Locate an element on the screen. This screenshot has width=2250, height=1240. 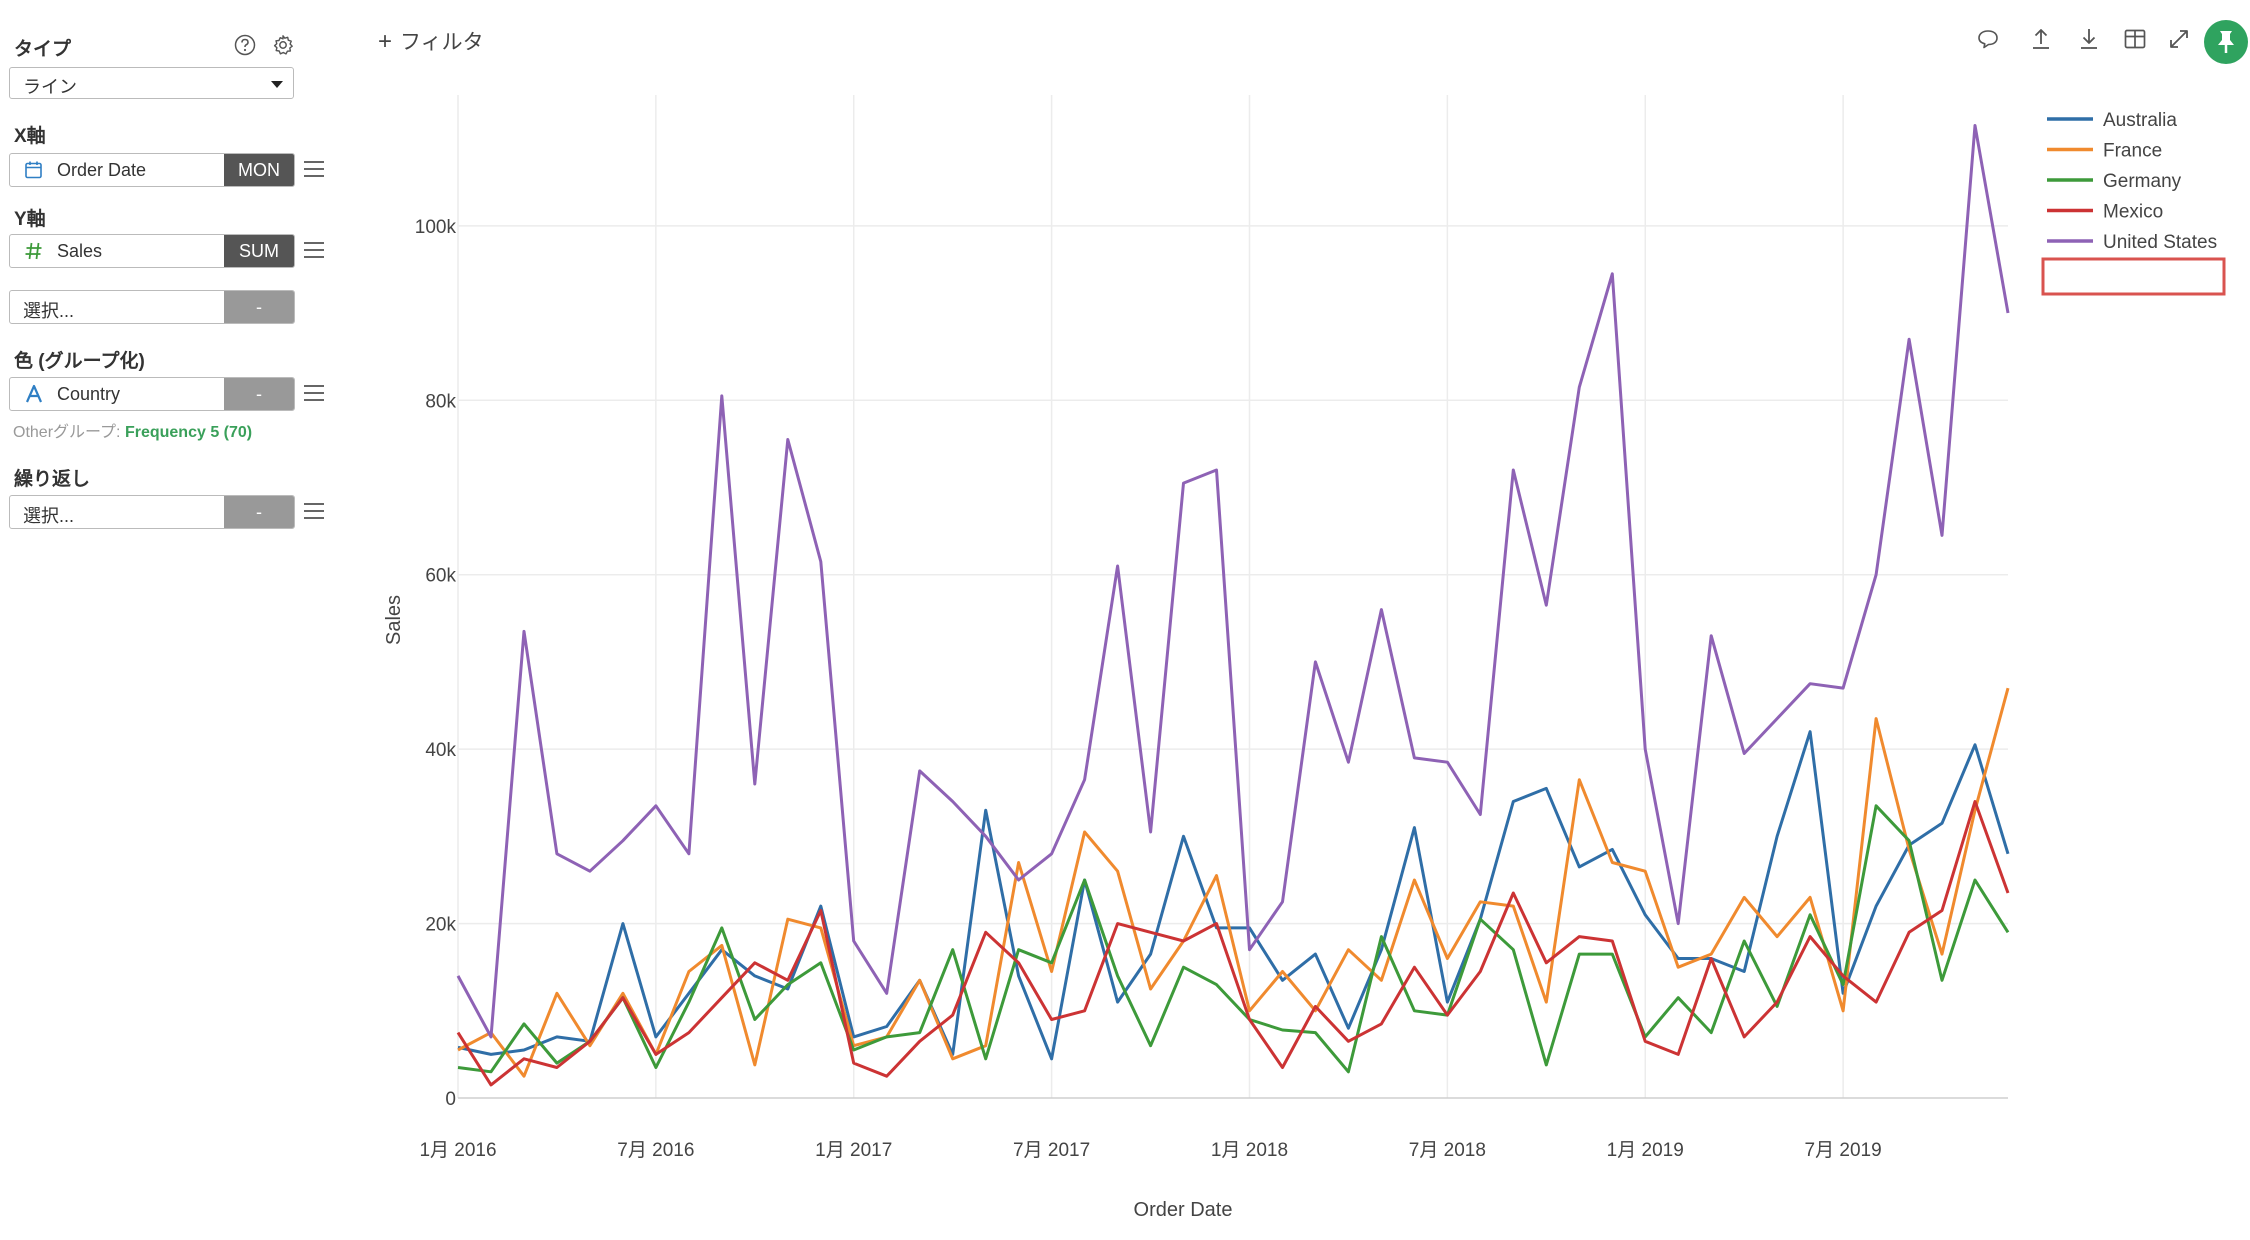
legend-item: Germany is located at coordinates (2142, 181).